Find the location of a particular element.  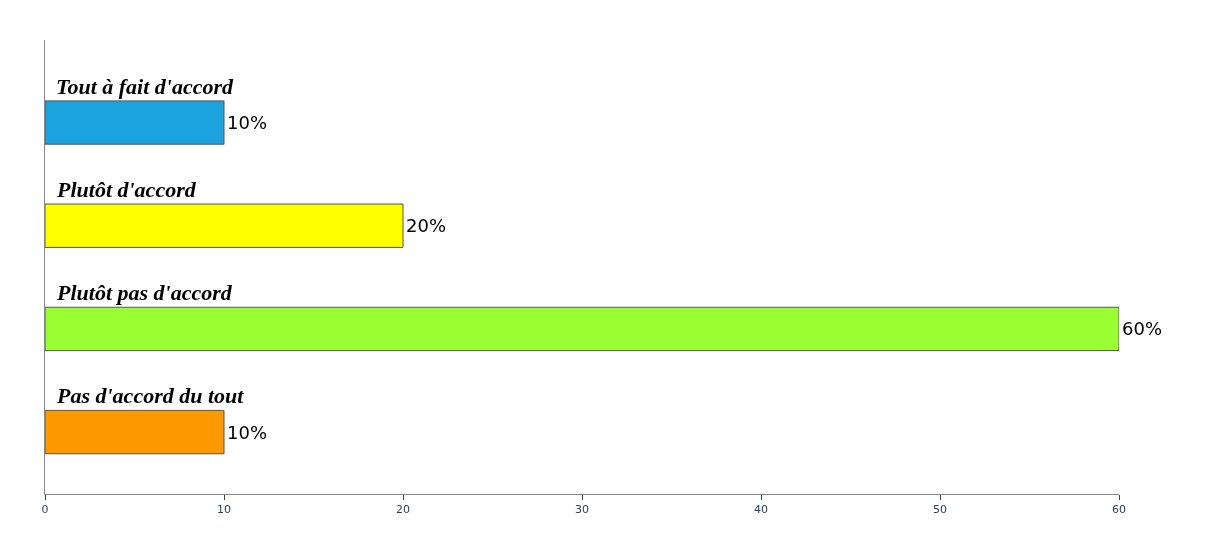

x-tick-label: 50 is located at coordinates (940, 510).